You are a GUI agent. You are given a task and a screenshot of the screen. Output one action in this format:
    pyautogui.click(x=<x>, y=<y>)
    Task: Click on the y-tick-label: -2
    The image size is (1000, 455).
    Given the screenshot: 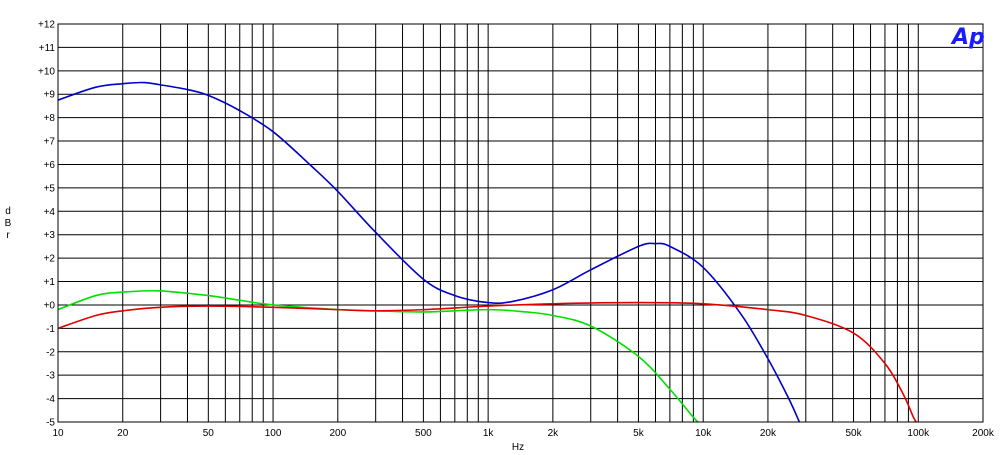 What is the action you would take?
    pyautogui.click(x=50, y=352)
    